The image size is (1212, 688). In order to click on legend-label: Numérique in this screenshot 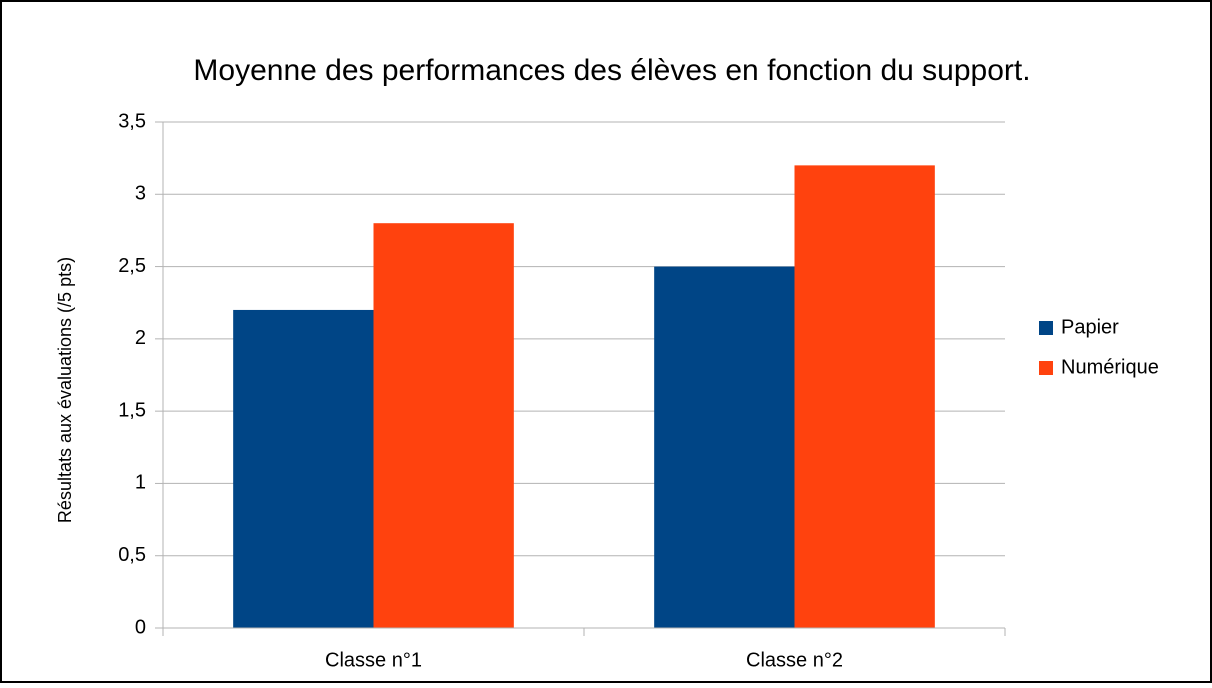, I will do `click(1110, 367)`.